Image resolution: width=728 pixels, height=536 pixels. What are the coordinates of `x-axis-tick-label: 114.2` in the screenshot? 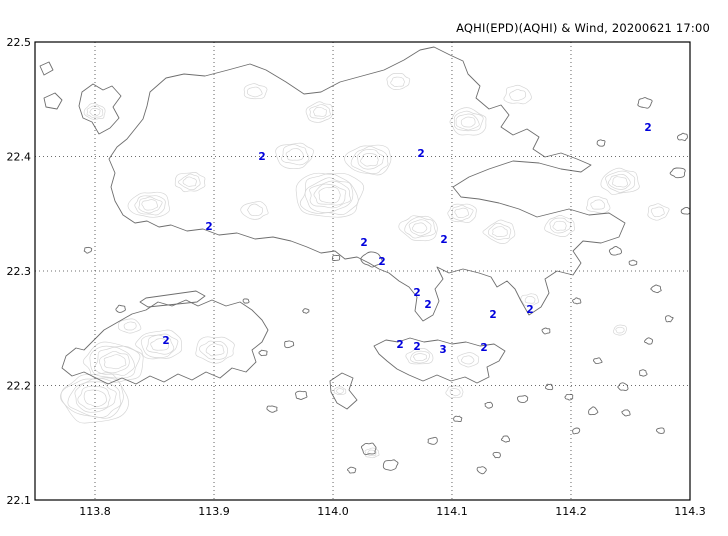 It's located at (571, 511).